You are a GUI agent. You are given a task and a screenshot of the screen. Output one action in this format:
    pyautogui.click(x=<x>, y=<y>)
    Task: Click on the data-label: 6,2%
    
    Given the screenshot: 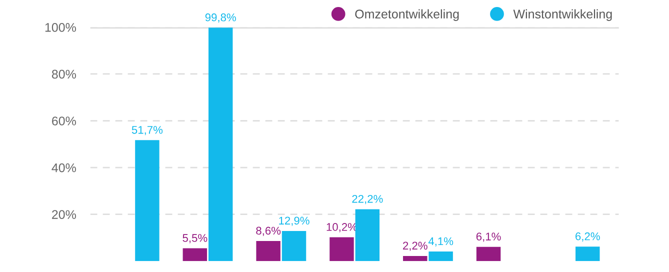 What is the action you would take?
    pyautogui.click(x=588, y=237)
    